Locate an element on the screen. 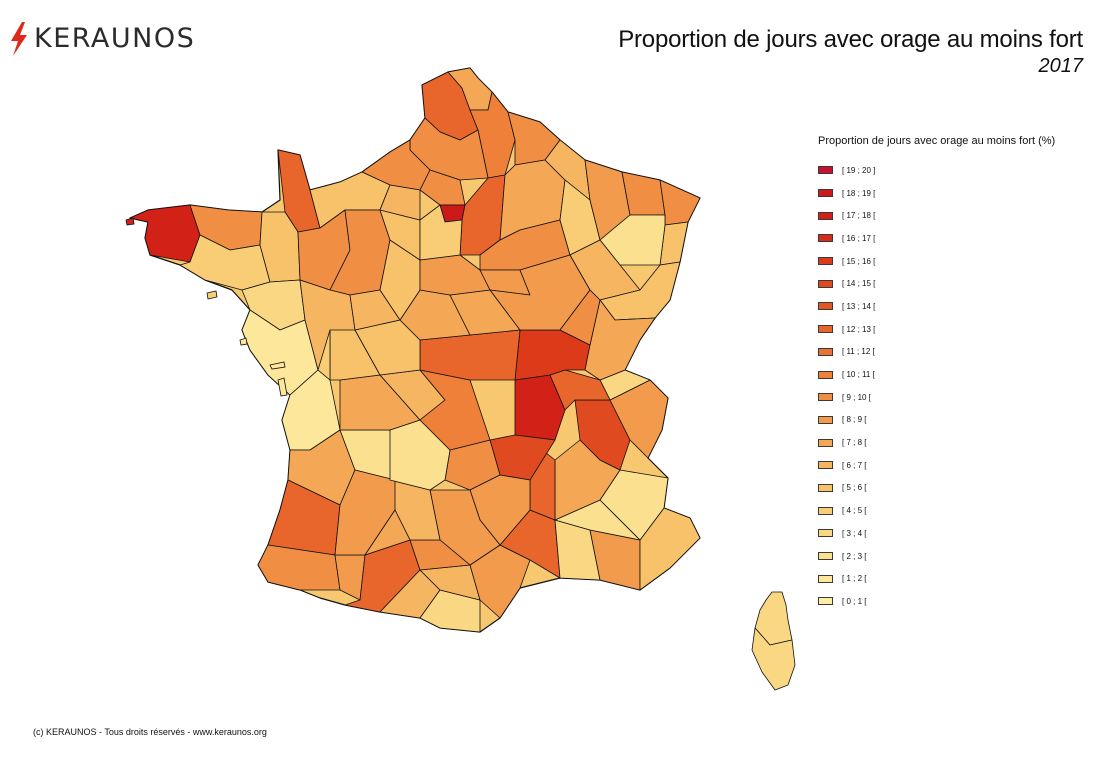 This screenshot has width=1093, height=767. dept-corse-du-sud is located at coordinates (773, 659).